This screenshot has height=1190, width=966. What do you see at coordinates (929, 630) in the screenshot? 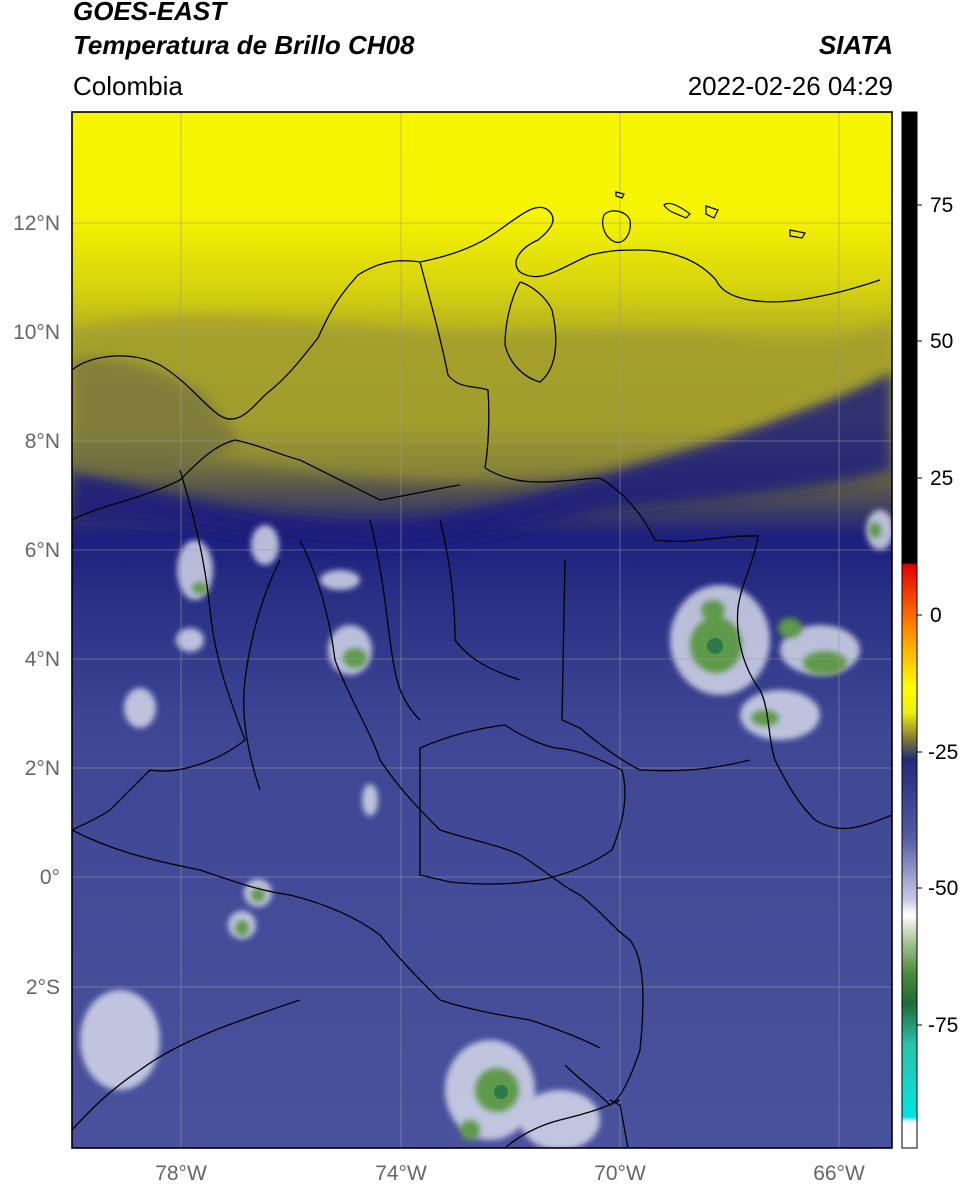
I see `colorbar: 75 50 25 0 -25 -50 -75` at bounding box center [929, 630].